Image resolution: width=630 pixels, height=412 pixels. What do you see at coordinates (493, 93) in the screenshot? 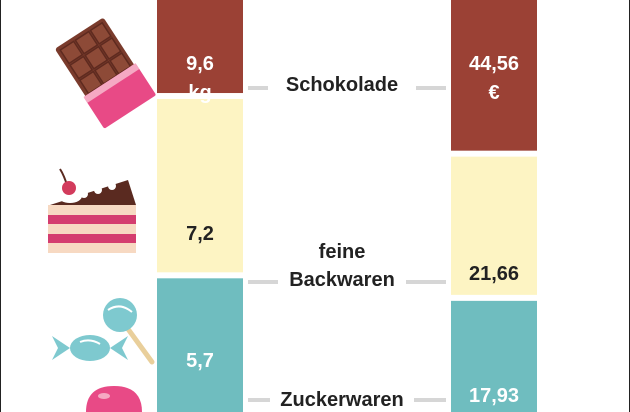
I see `value-label-eur-0: €` at bounding box center [493, 93].